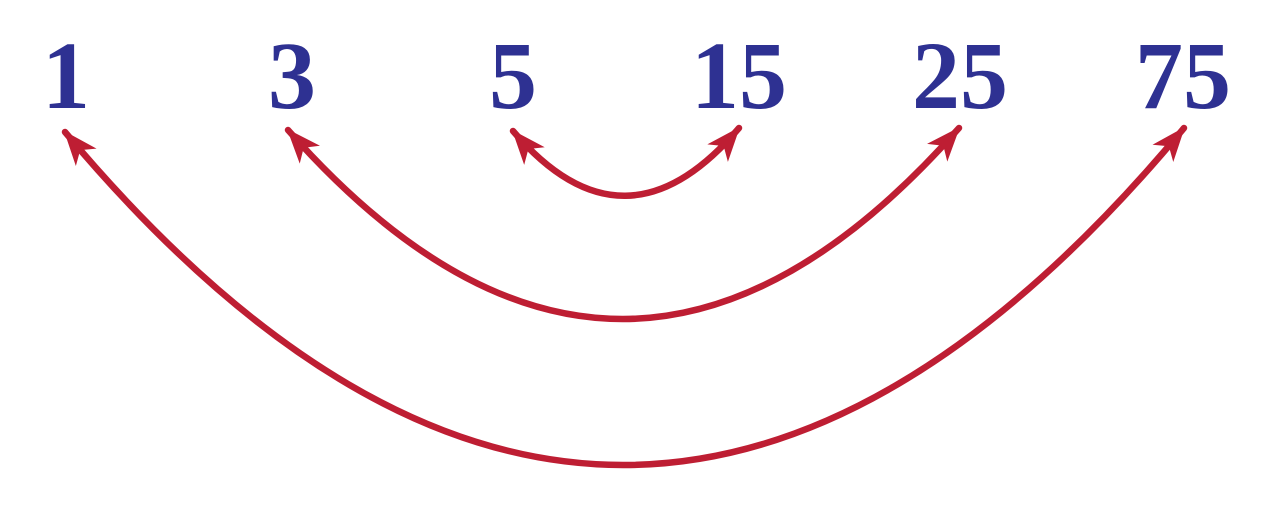 The image size is (1284, 520). I want to click on factor-label-5: 5, so click(513, 75).